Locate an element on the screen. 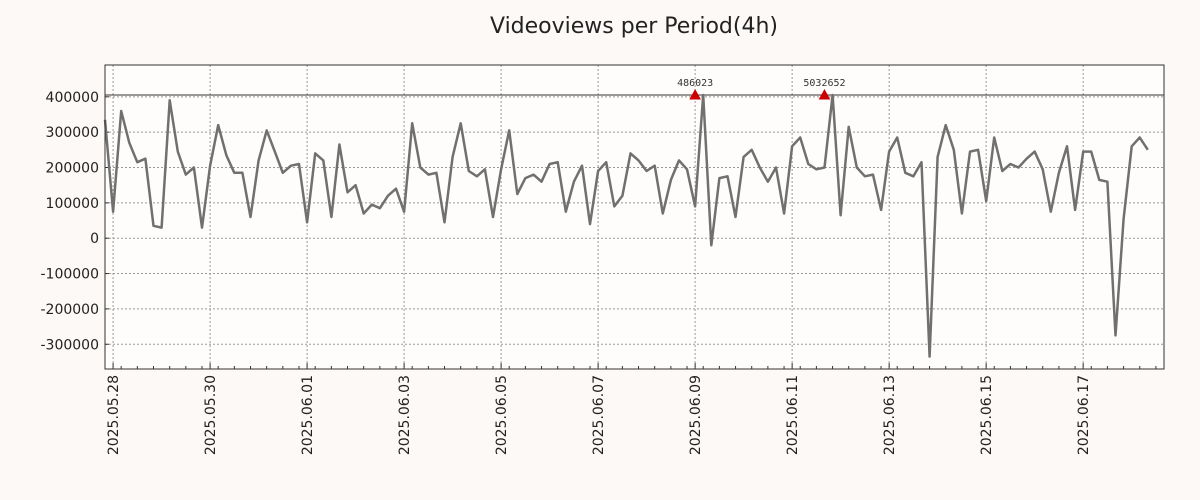  y-tick-label: 0 is located at coordinates (94, 239).